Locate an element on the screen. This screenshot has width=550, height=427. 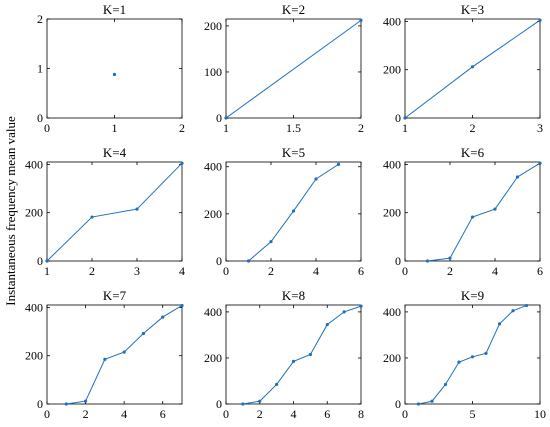
x-tick-label: 8 is located at coordinates (361, 414).